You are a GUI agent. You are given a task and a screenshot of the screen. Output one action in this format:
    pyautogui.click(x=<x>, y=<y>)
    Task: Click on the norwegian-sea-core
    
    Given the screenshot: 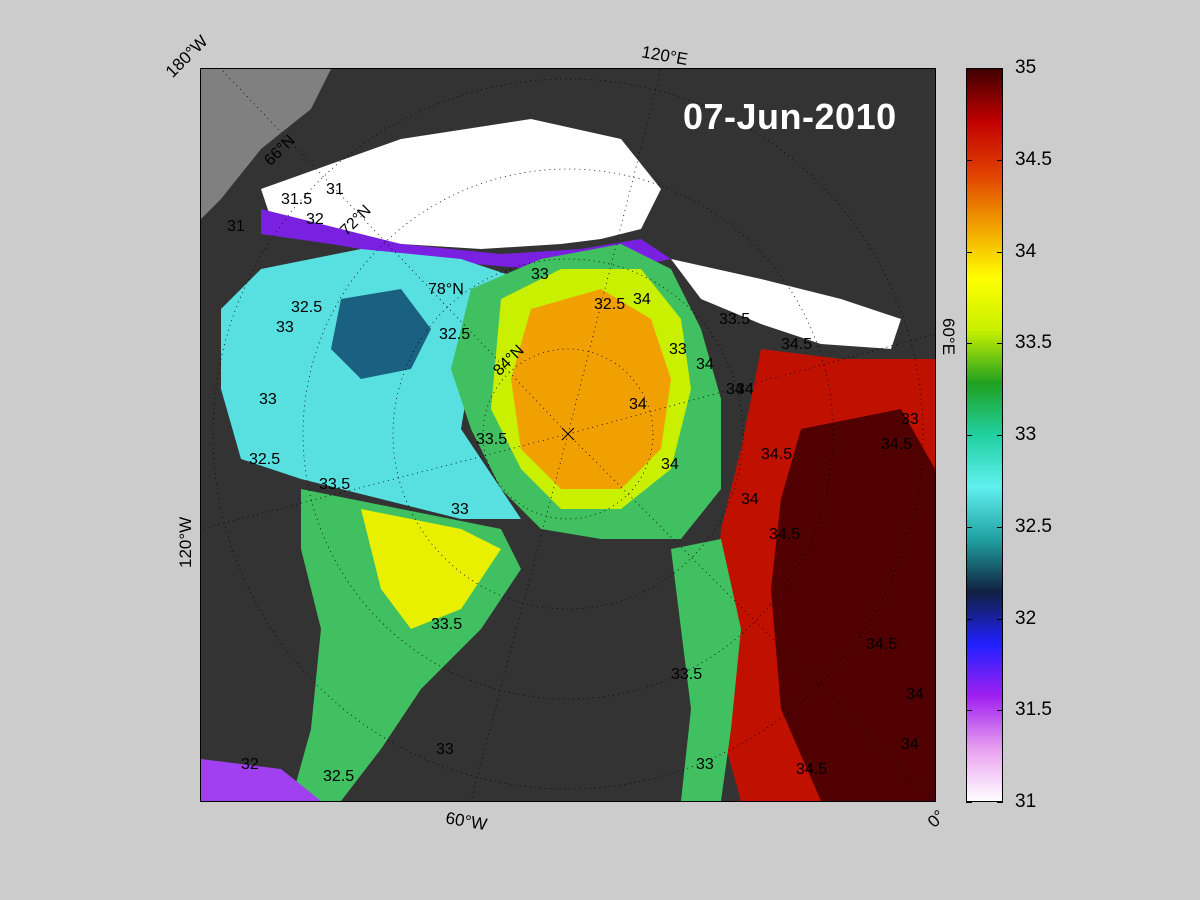 What is the action you would take?
    pyautogui.click(x=853, y=605)
    